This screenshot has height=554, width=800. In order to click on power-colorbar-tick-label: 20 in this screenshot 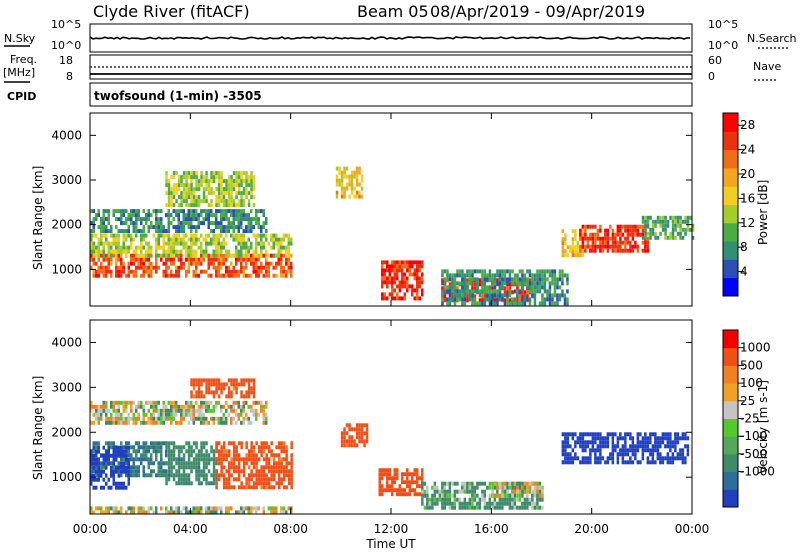, I will do `click(747, 174)`.